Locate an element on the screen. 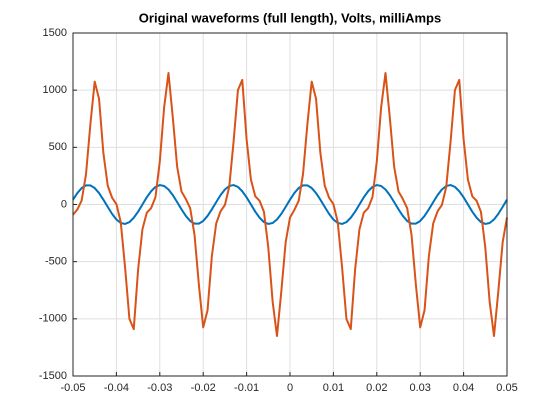  y-tick-label: 1500 is located at coordinates (55, 33).